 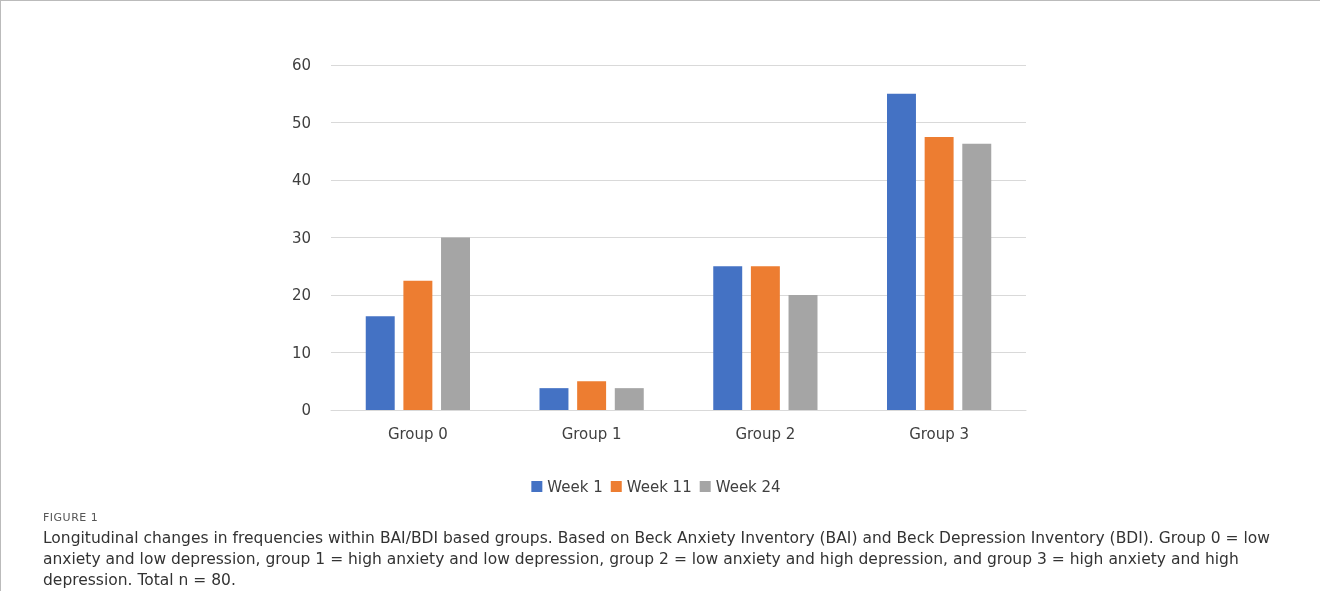 What do you see at coordinates (301, 65) in the screenshot?
I see `y-tick-label: 60` at bounding box center [301, 65].